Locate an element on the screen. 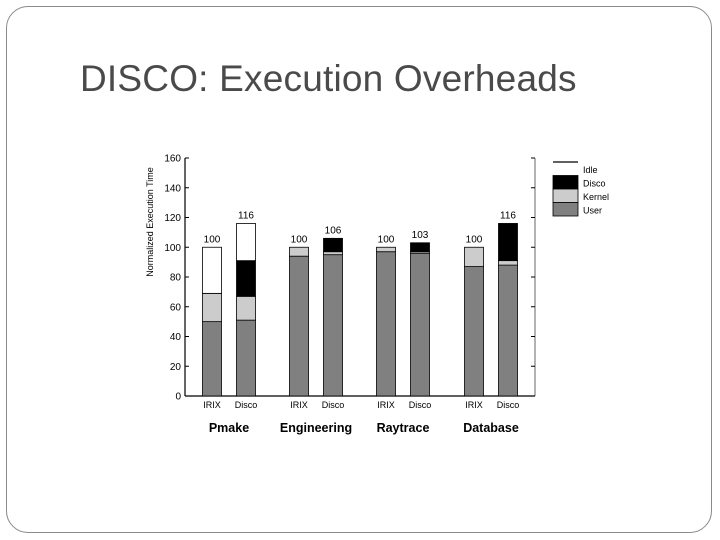 The height and width of the screenshot is (540, 720). legend-swatch-kernel is located at coordinates (565, 195).